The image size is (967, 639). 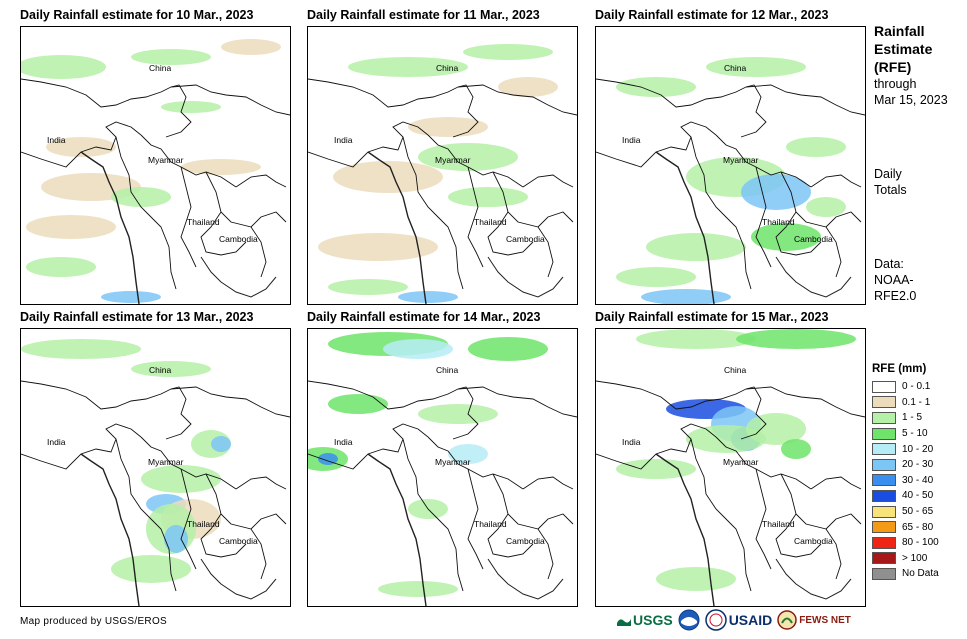 I want to click on noaa-logo, so click(x=689, y=620).